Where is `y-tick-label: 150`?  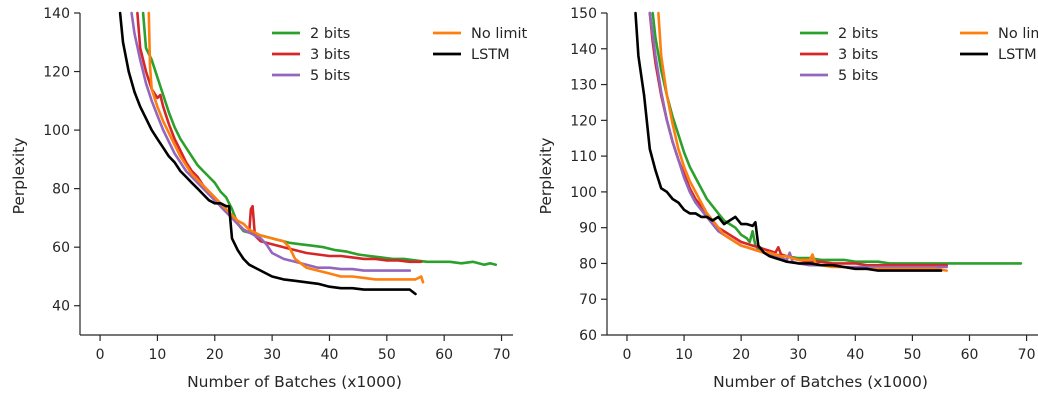
y-tick-label: 150 is located at coordinates (583, 14).